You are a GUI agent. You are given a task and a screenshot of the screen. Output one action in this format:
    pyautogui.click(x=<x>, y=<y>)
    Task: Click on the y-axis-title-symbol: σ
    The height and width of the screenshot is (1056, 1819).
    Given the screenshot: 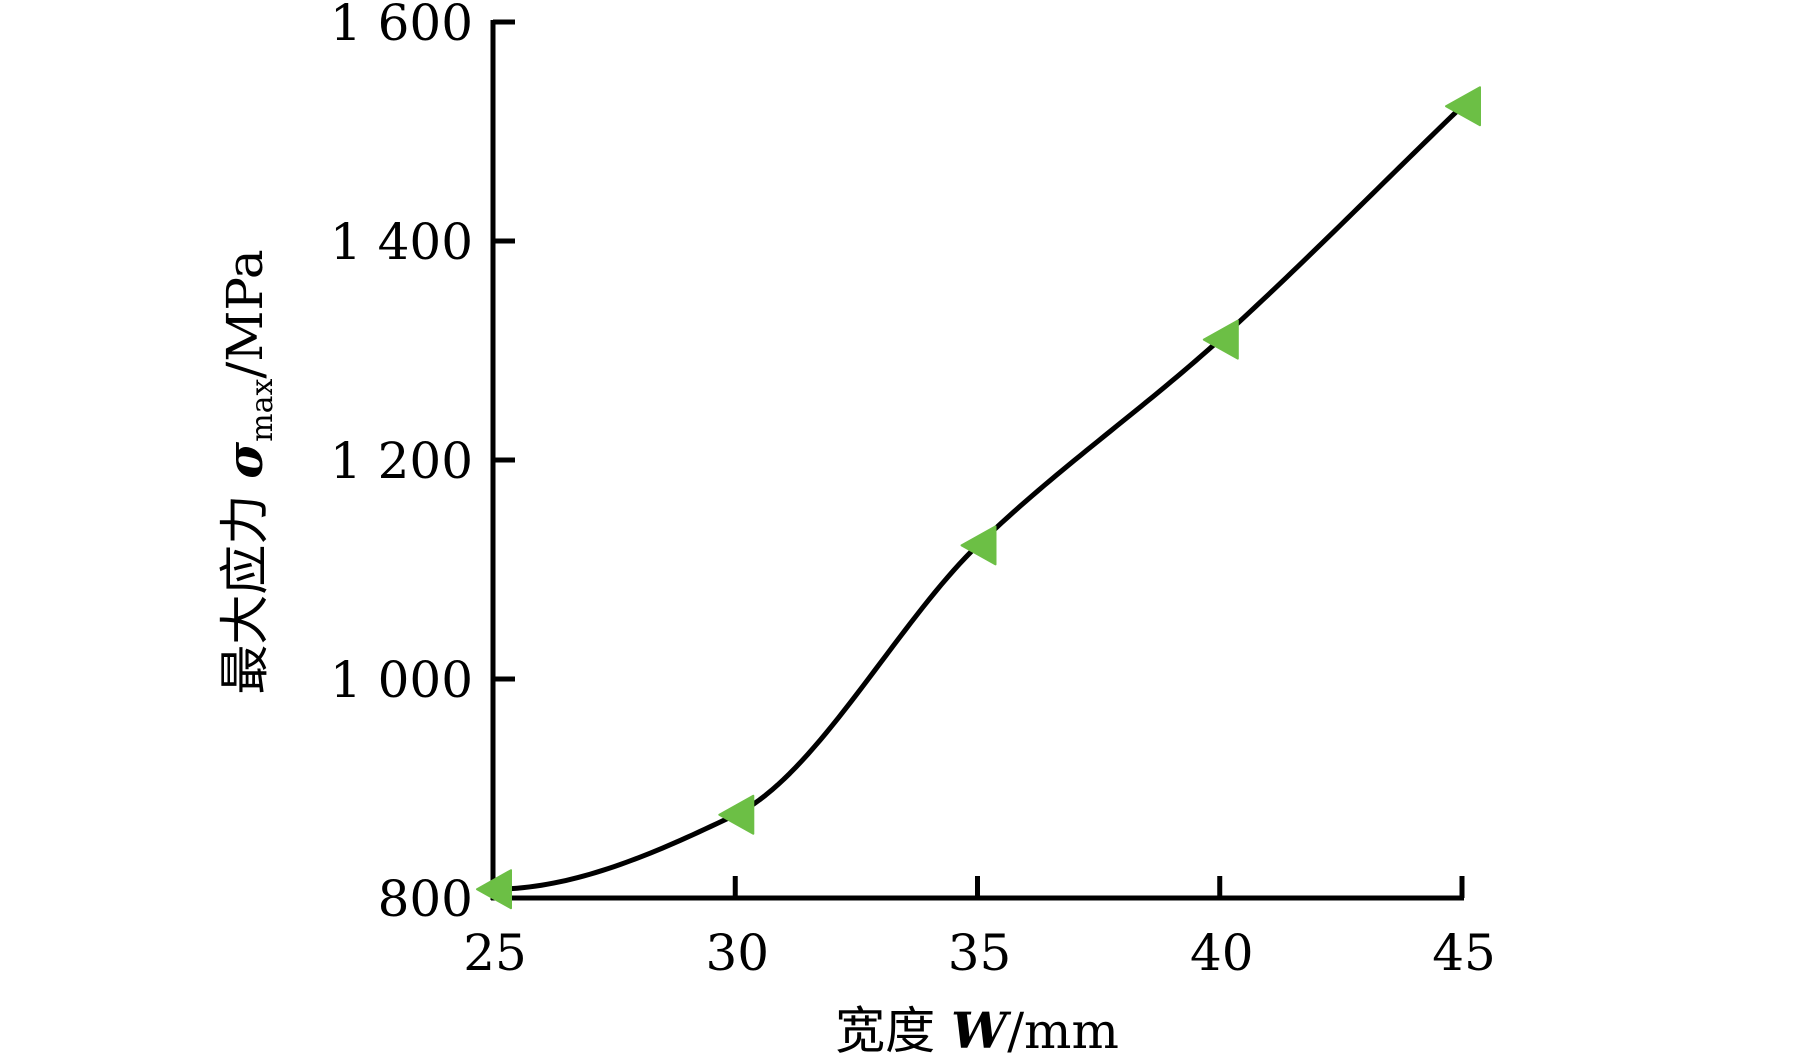 What is the action you would take?
    pyautogui.click(x=244, y=460)
    